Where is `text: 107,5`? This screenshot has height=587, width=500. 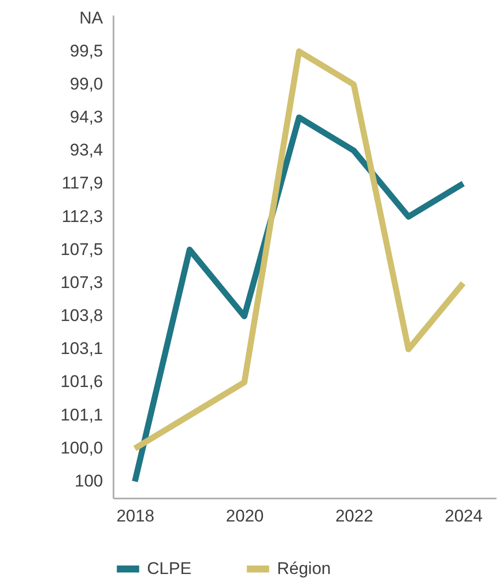 text: 107,5 is located at coordinates (81, 249).